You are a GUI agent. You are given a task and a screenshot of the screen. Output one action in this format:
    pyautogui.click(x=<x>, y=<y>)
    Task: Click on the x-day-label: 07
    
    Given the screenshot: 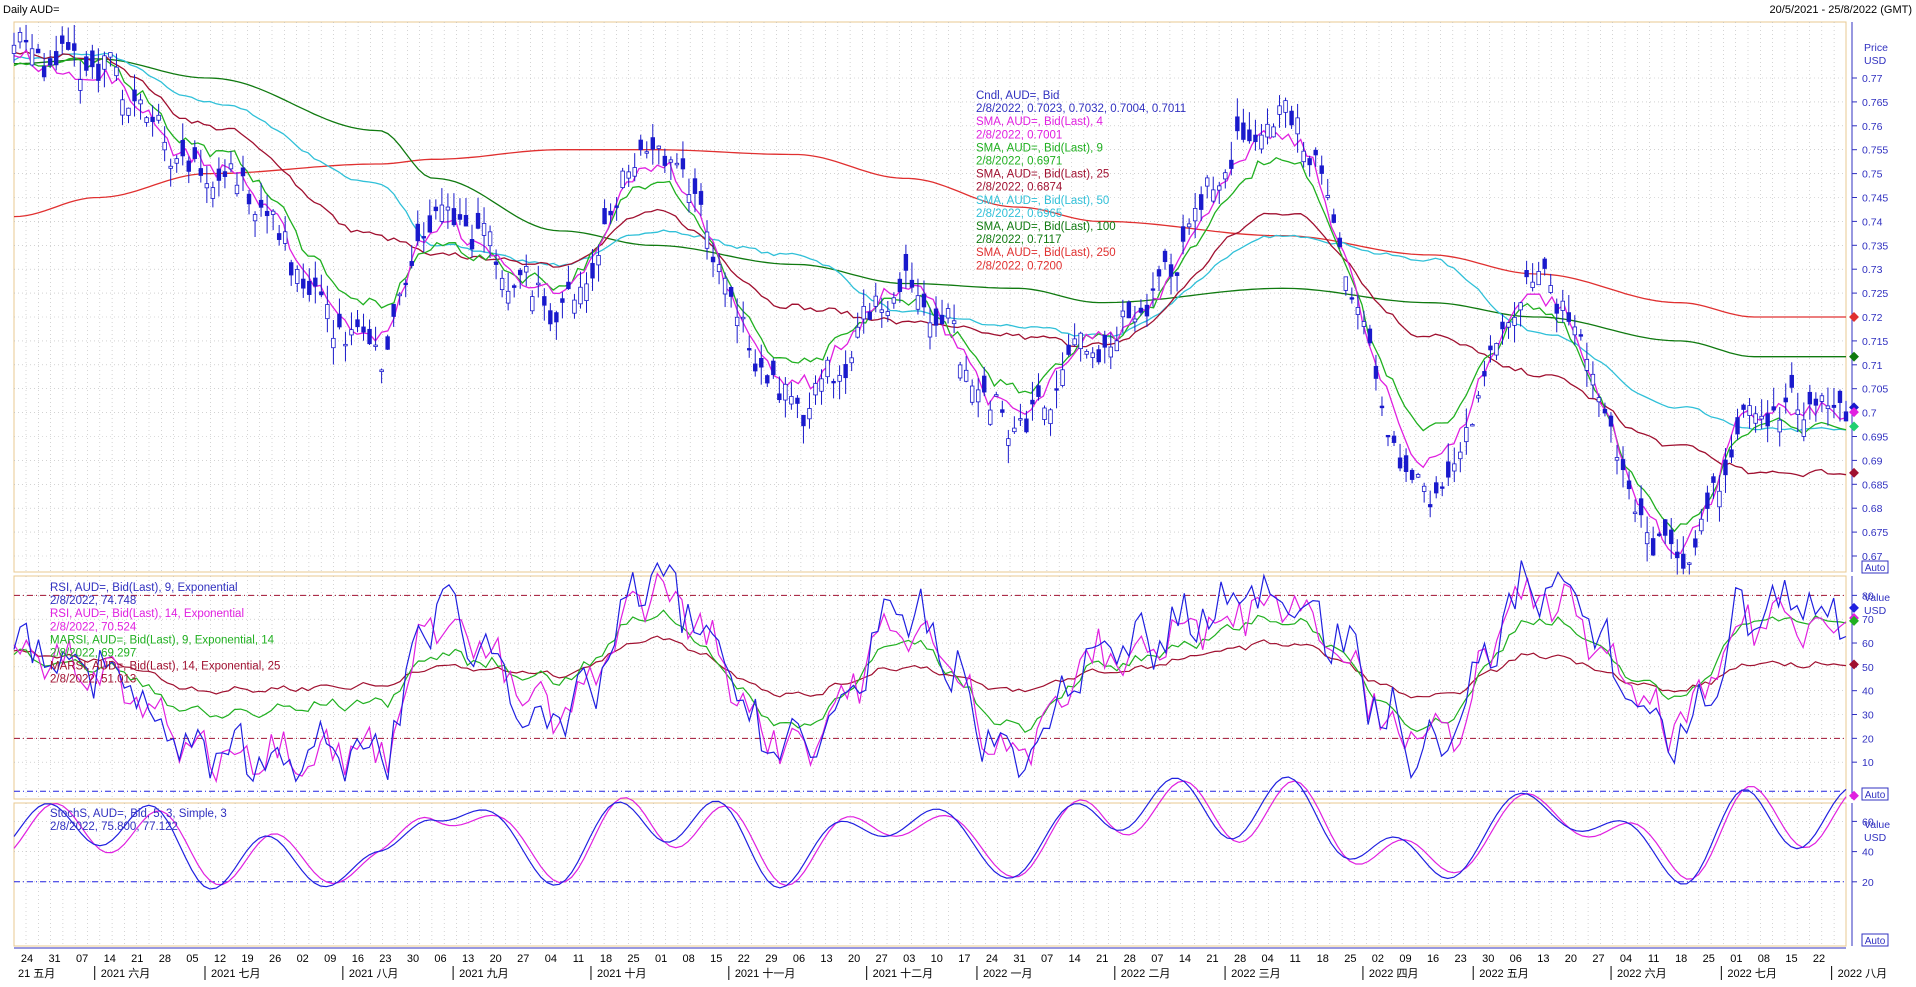 What is the action you would take?
    pyautogui.click(x=1157, y=959)
    